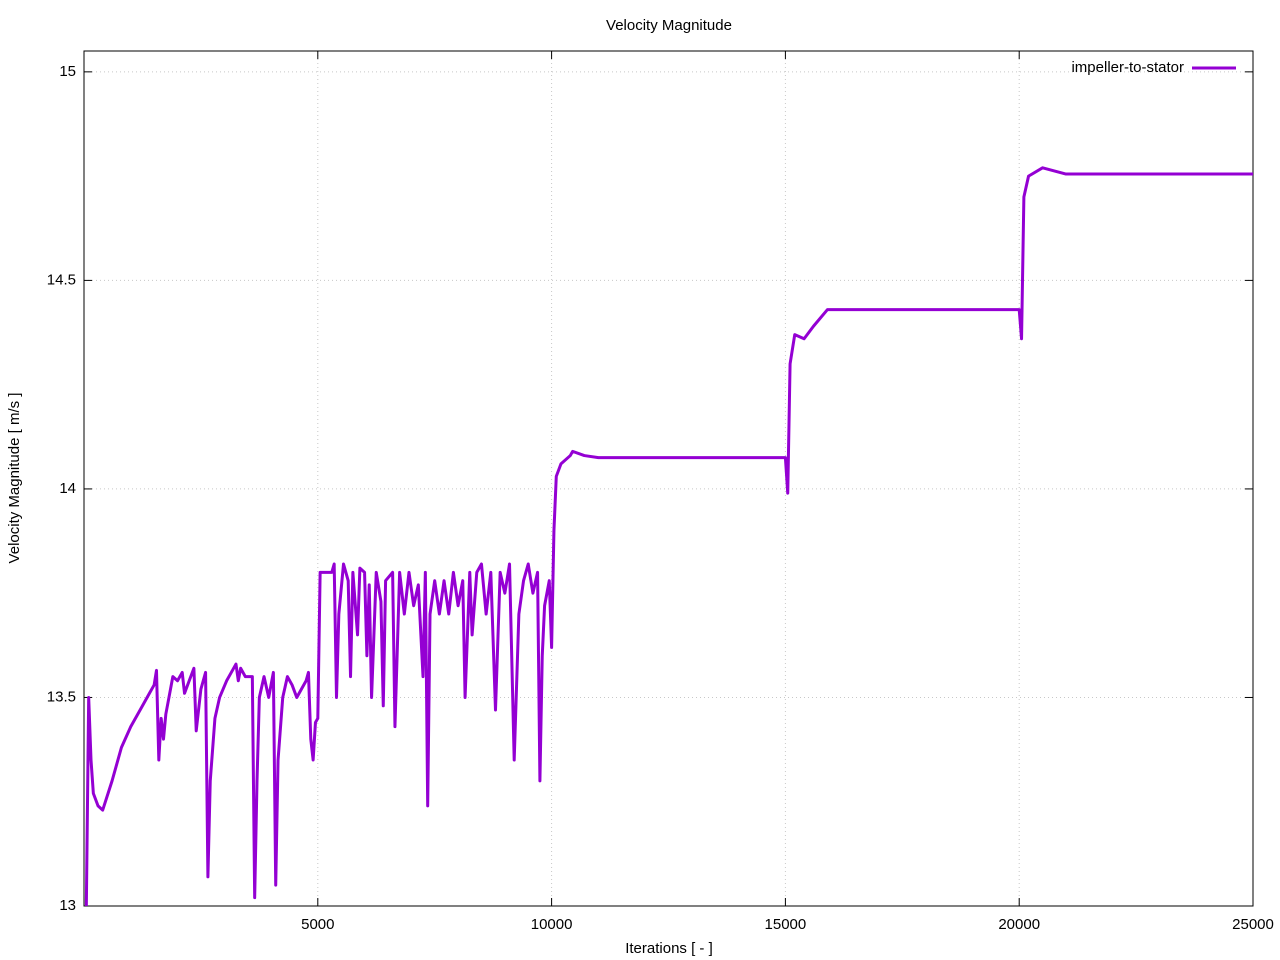 The width and height of the screenshot is (1280, 960). Describe the element at coordinates (317, 924) in the screenshot. I see `x-tick-label: 5000` at that location.